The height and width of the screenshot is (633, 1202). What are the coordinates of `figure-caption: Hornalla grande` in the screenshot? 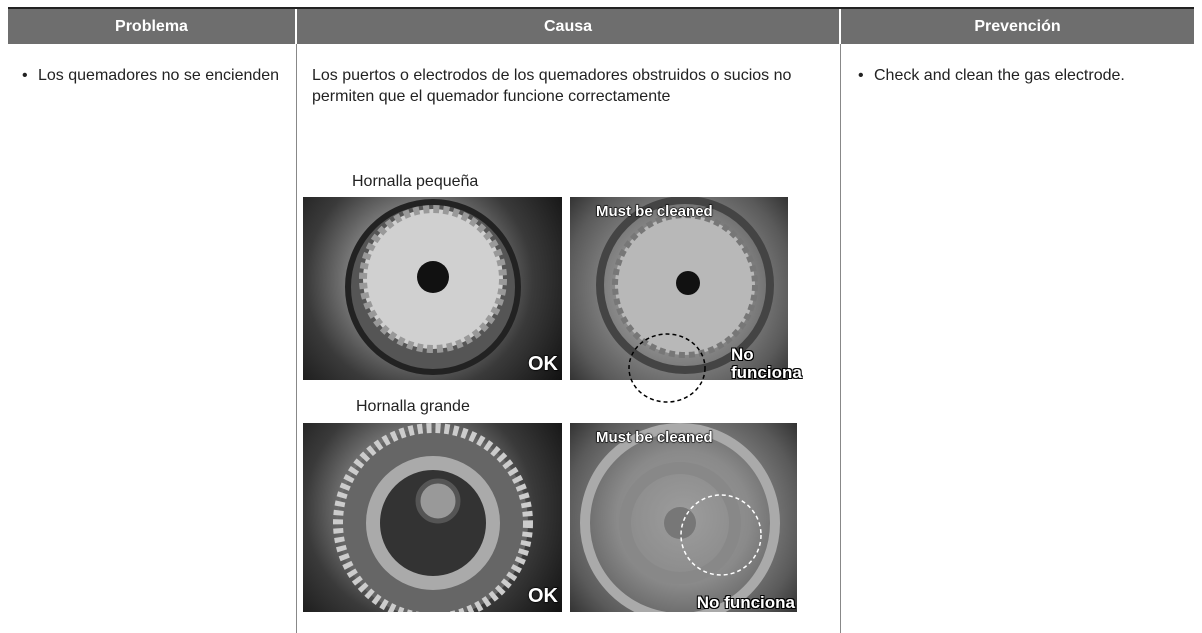 It's located at (413, 406).